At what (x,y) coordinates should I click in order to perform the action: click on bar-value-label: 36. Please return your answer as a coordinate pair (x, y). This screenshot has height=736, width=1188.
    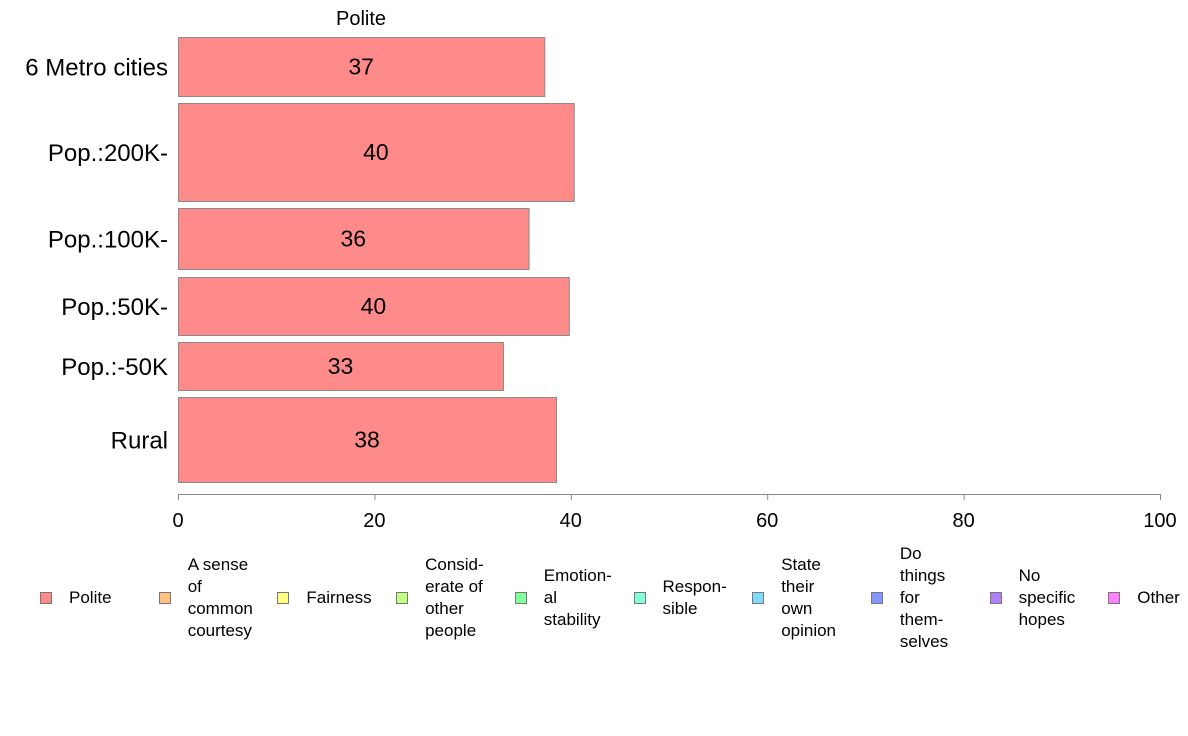
    Looking at the image, I should click on (353, 239).